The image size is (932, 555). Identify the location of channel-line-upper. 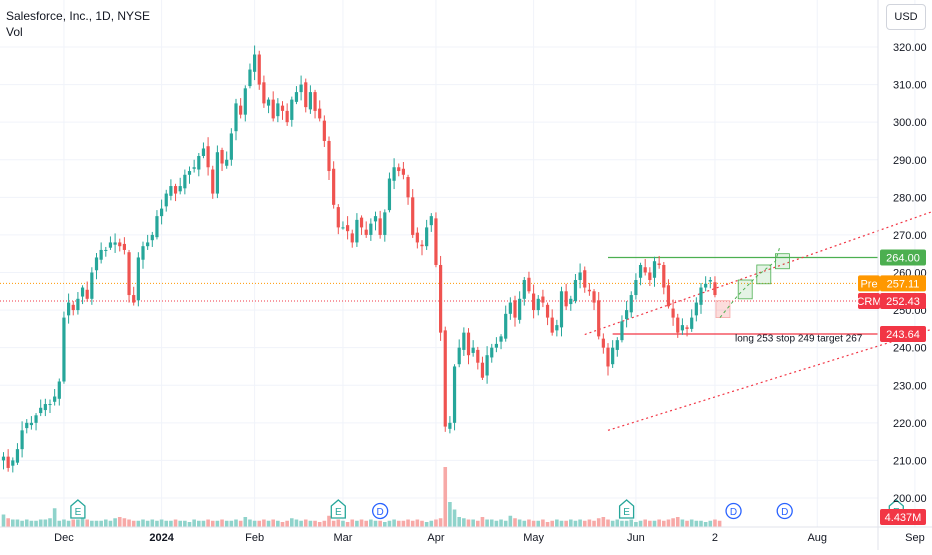
(758, 263).